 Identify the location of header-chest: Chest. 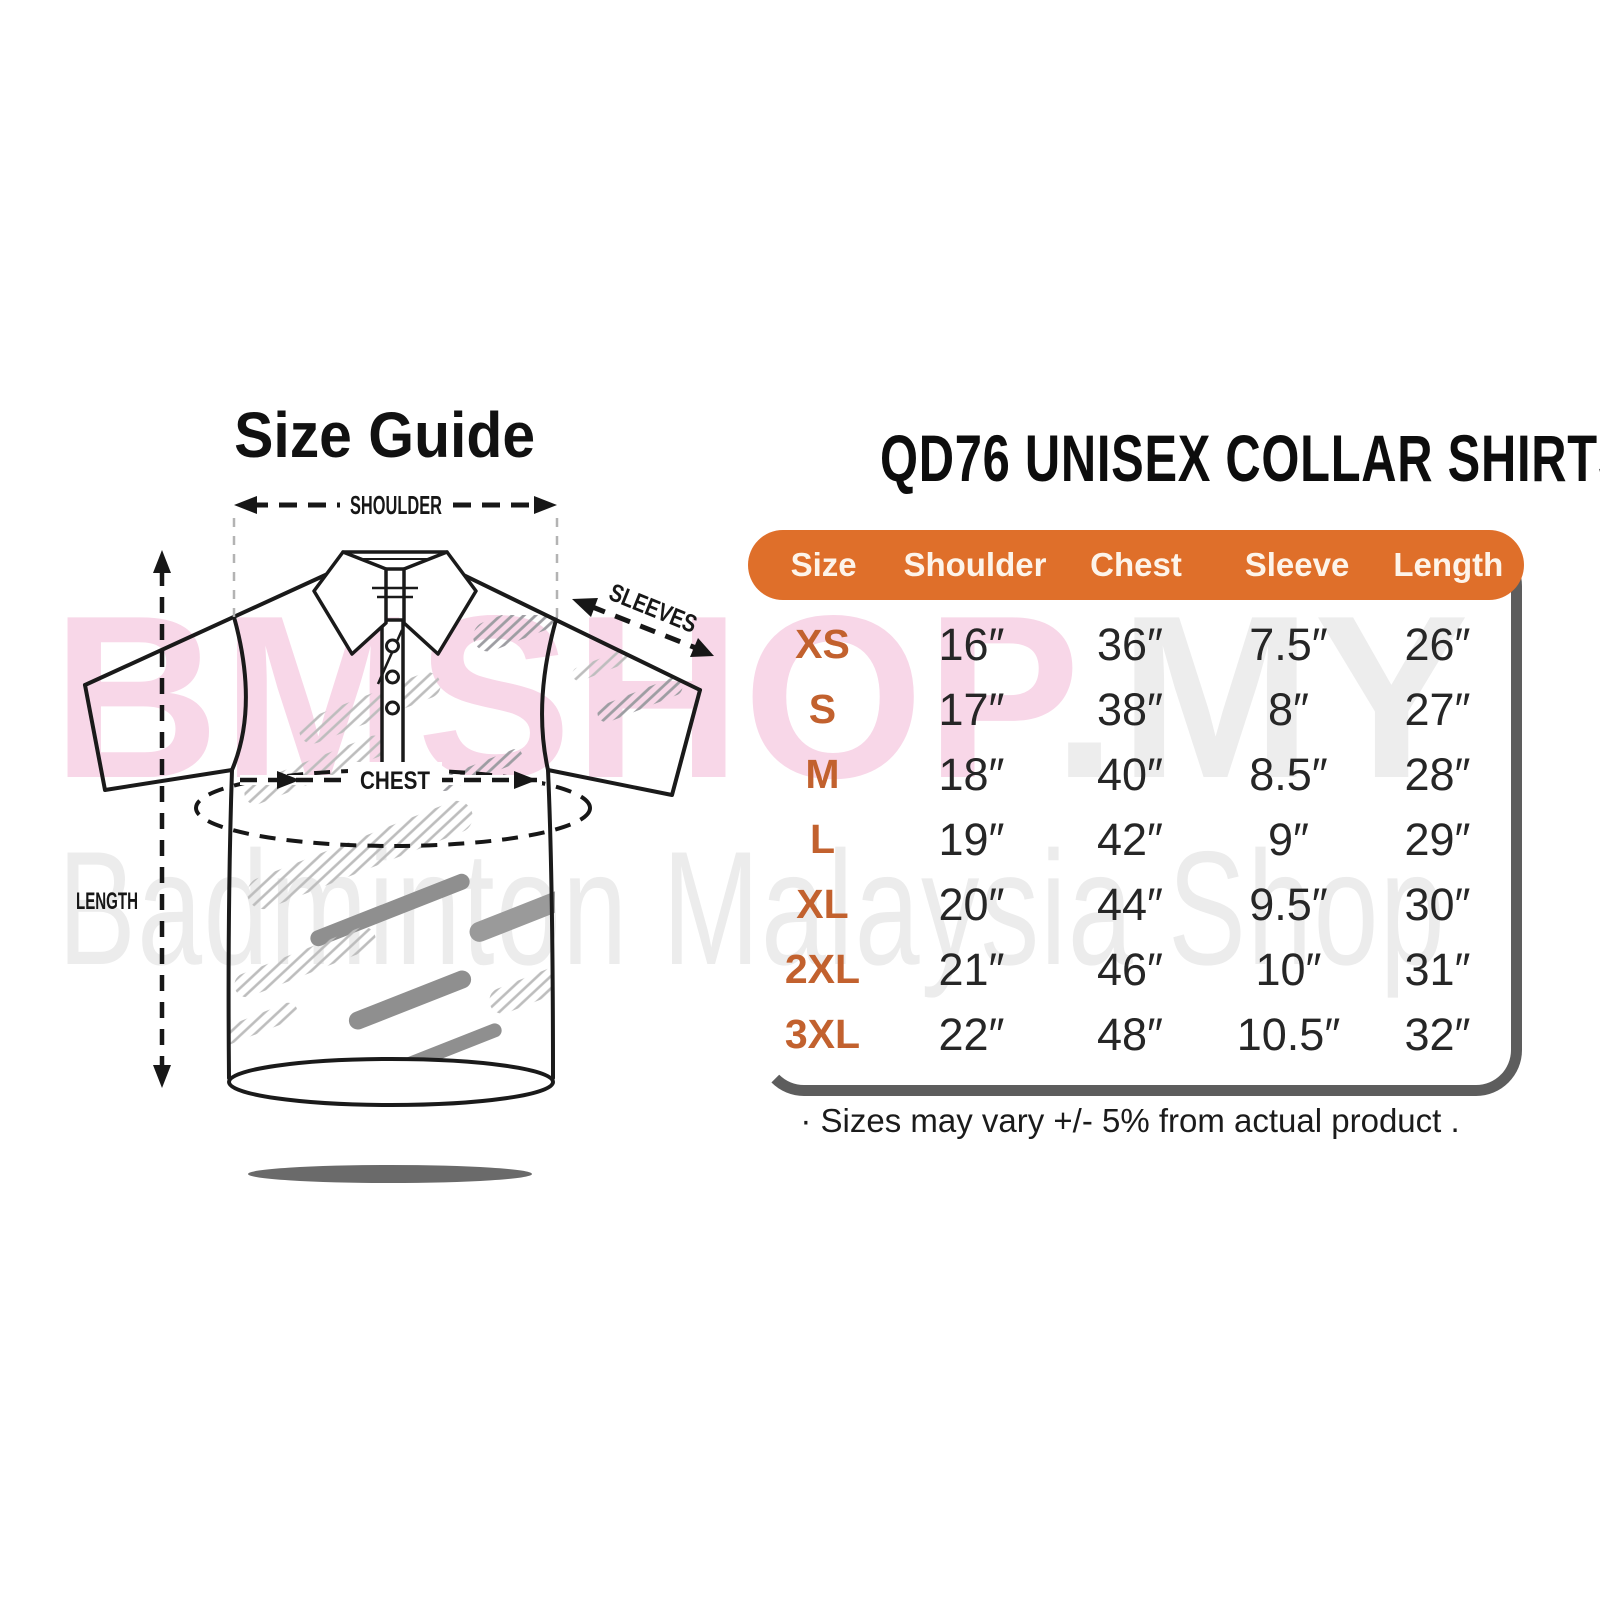
(1136, 564).